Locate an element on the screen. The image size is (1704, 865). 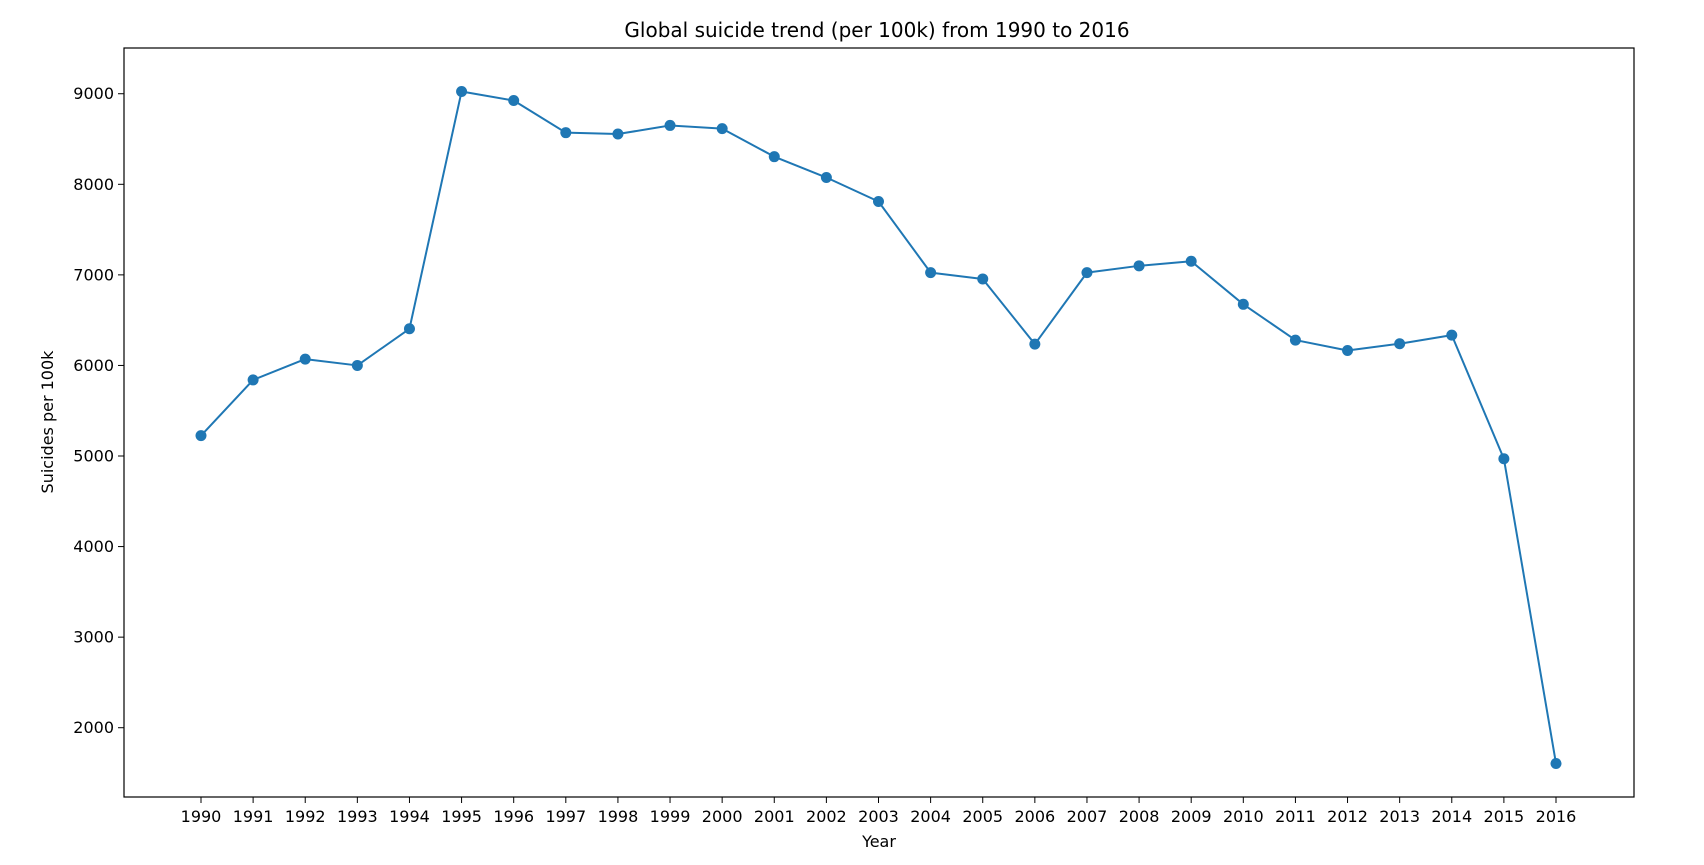
data-point-2003 is located at coordinates (878, 202).